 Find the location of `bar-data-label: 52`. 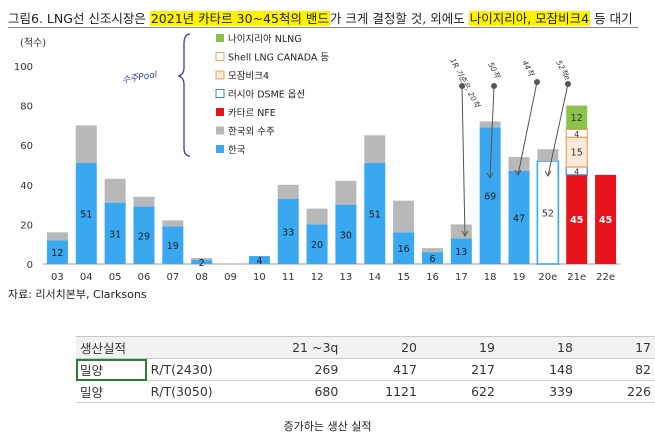

bar-data-label: 52 is located at coordinates (548, 214).